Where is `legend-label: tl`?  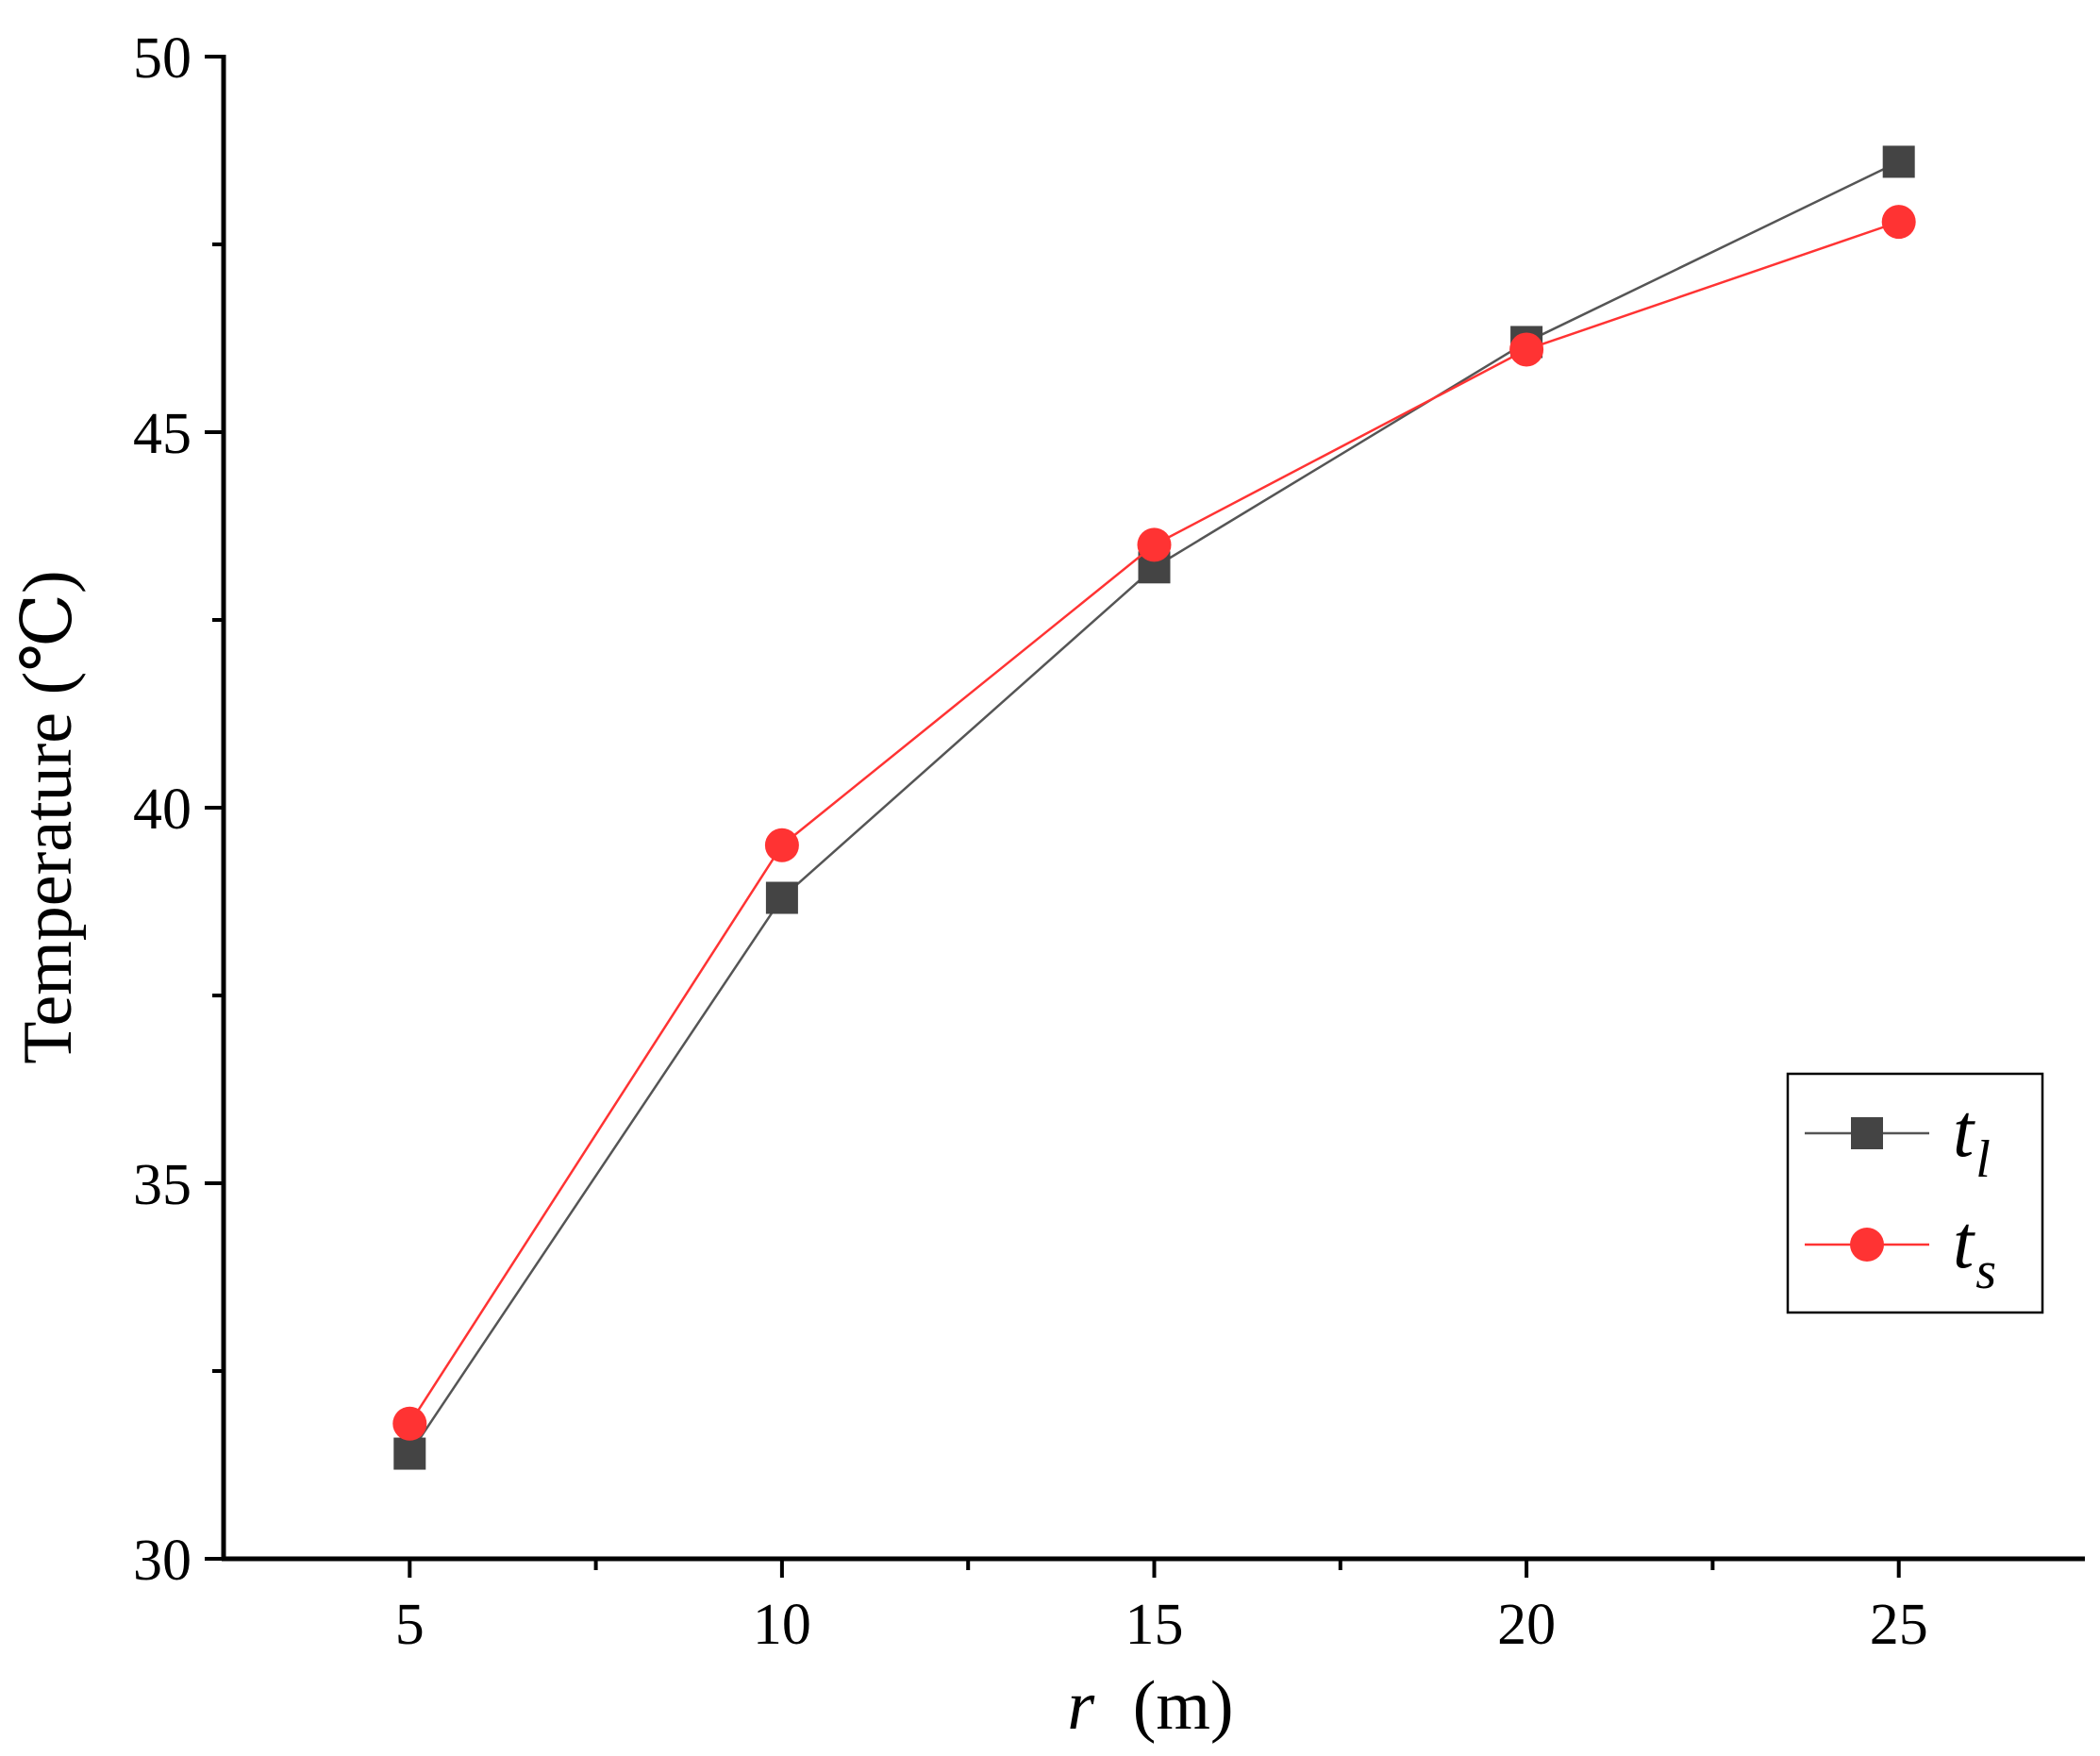
legend-label: tl is located at coordinates (1972, 1139).